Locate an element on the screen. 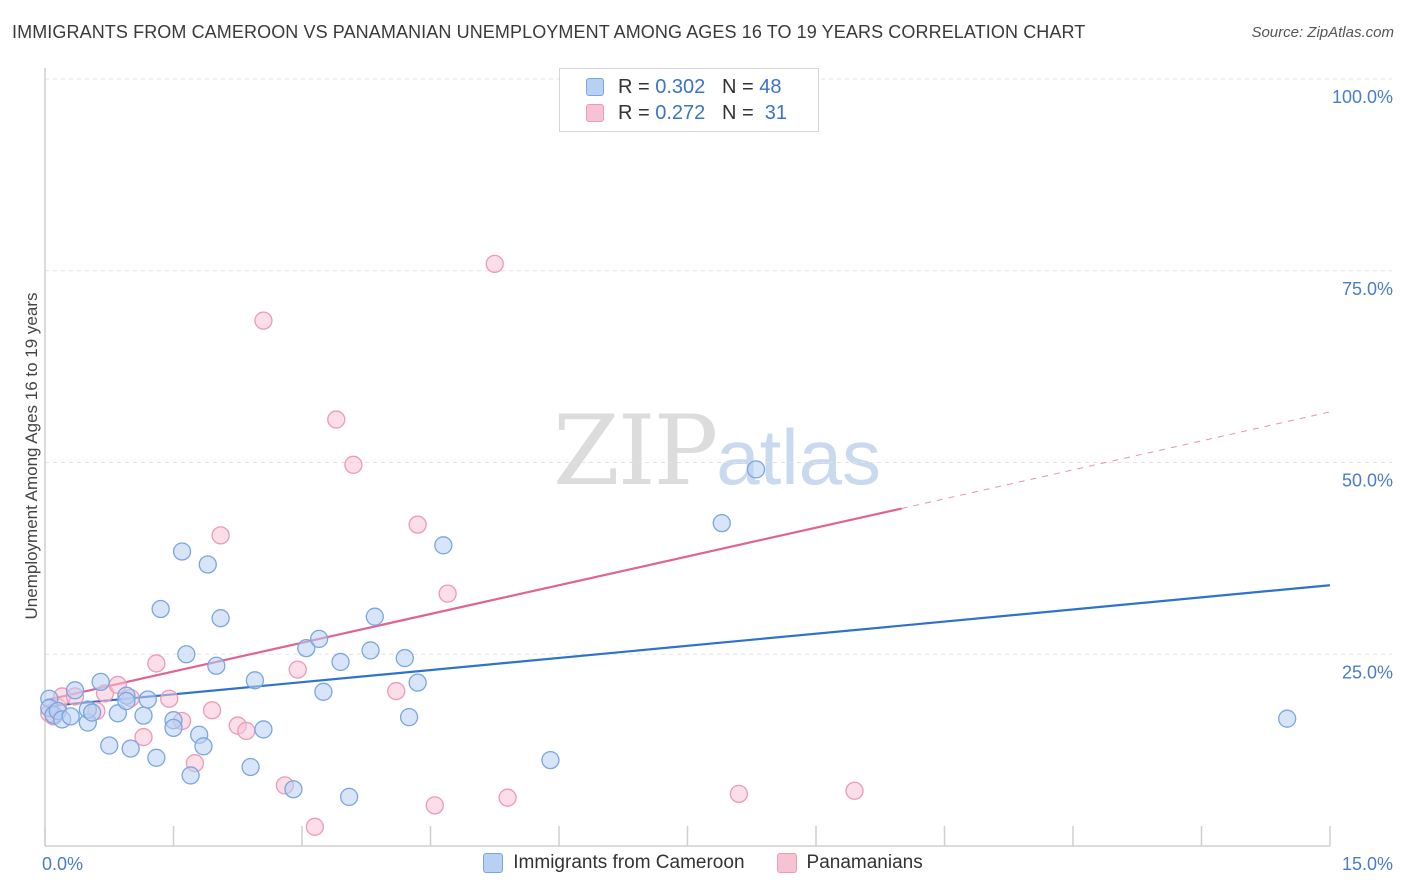 The height and width of the screenshot is (892, 1406). series-legend: Immigrants from Cameroon Panamanians is located at coordinates (703, 863).